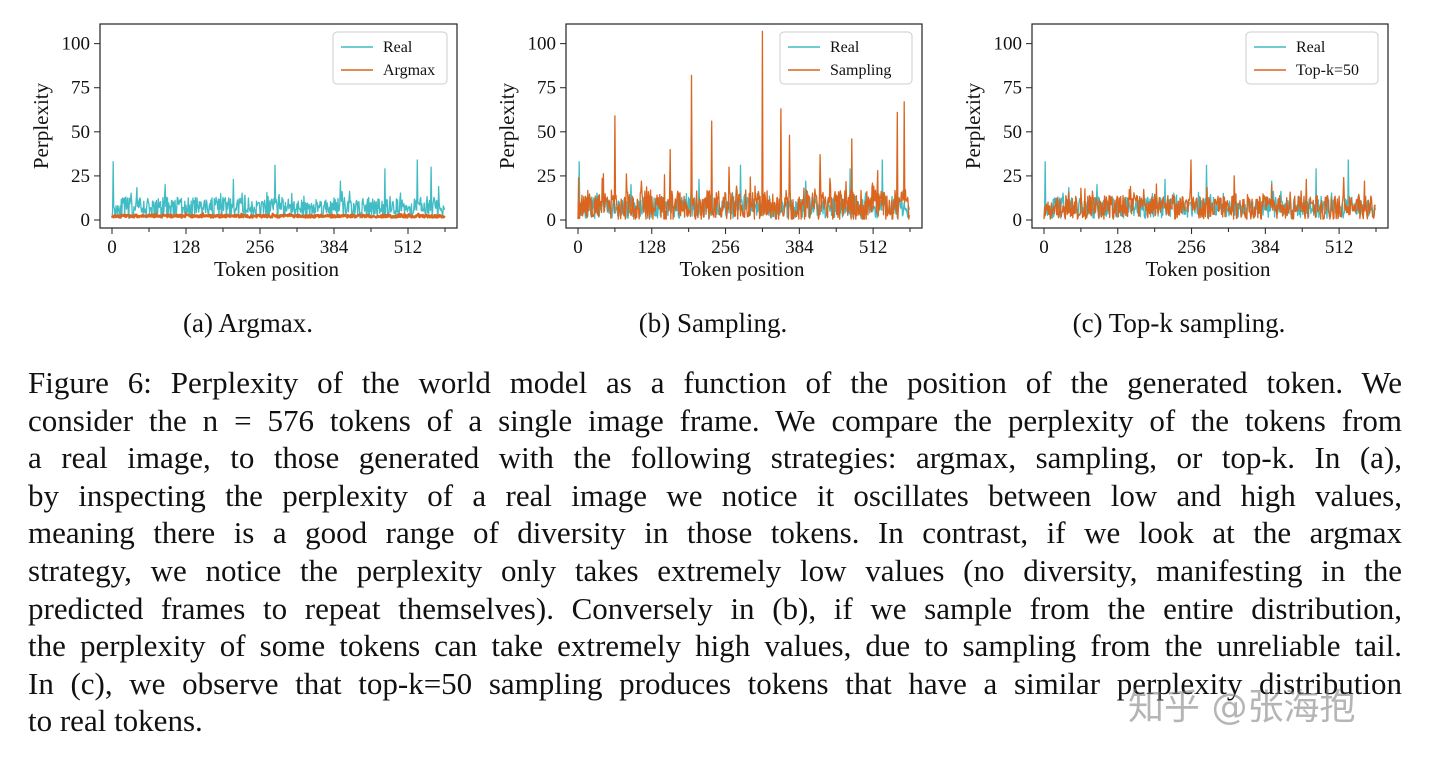  Describe the element at coordinates (409, 70) in the screenshot. I see `legend-label: Argmax` at that location.